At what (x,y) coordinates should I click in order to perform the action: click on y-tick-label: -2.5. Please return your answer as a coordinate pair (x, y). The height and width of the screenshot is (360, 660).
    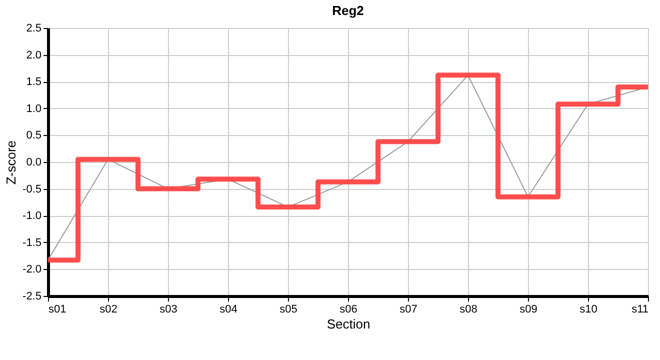
    Looking at the image, I should click on (32, 296).